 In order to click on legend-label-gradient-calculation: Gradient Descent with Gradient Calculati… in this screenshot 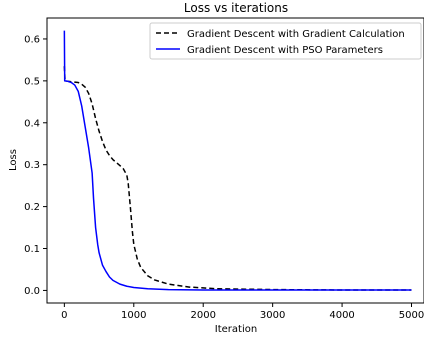, I will do `click(296, 34)`.